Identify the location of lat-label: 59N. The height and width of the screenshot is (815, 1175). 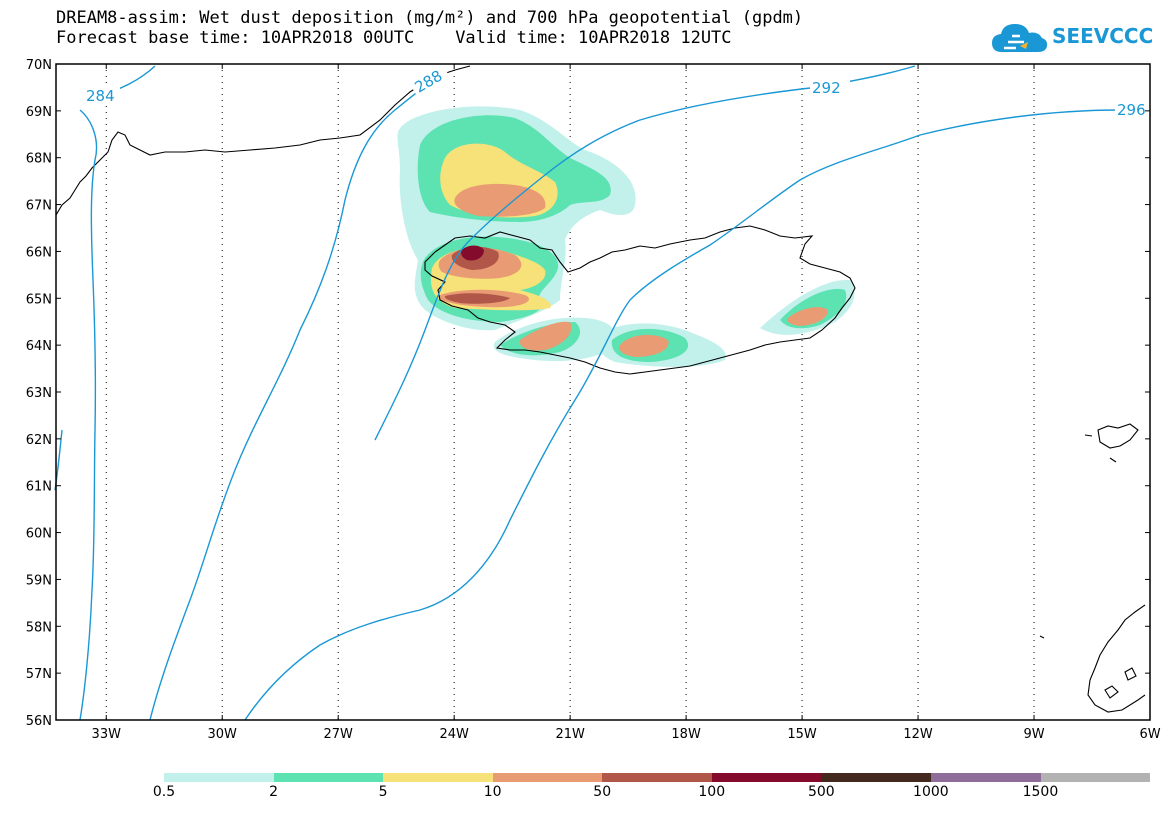
(39, 580).